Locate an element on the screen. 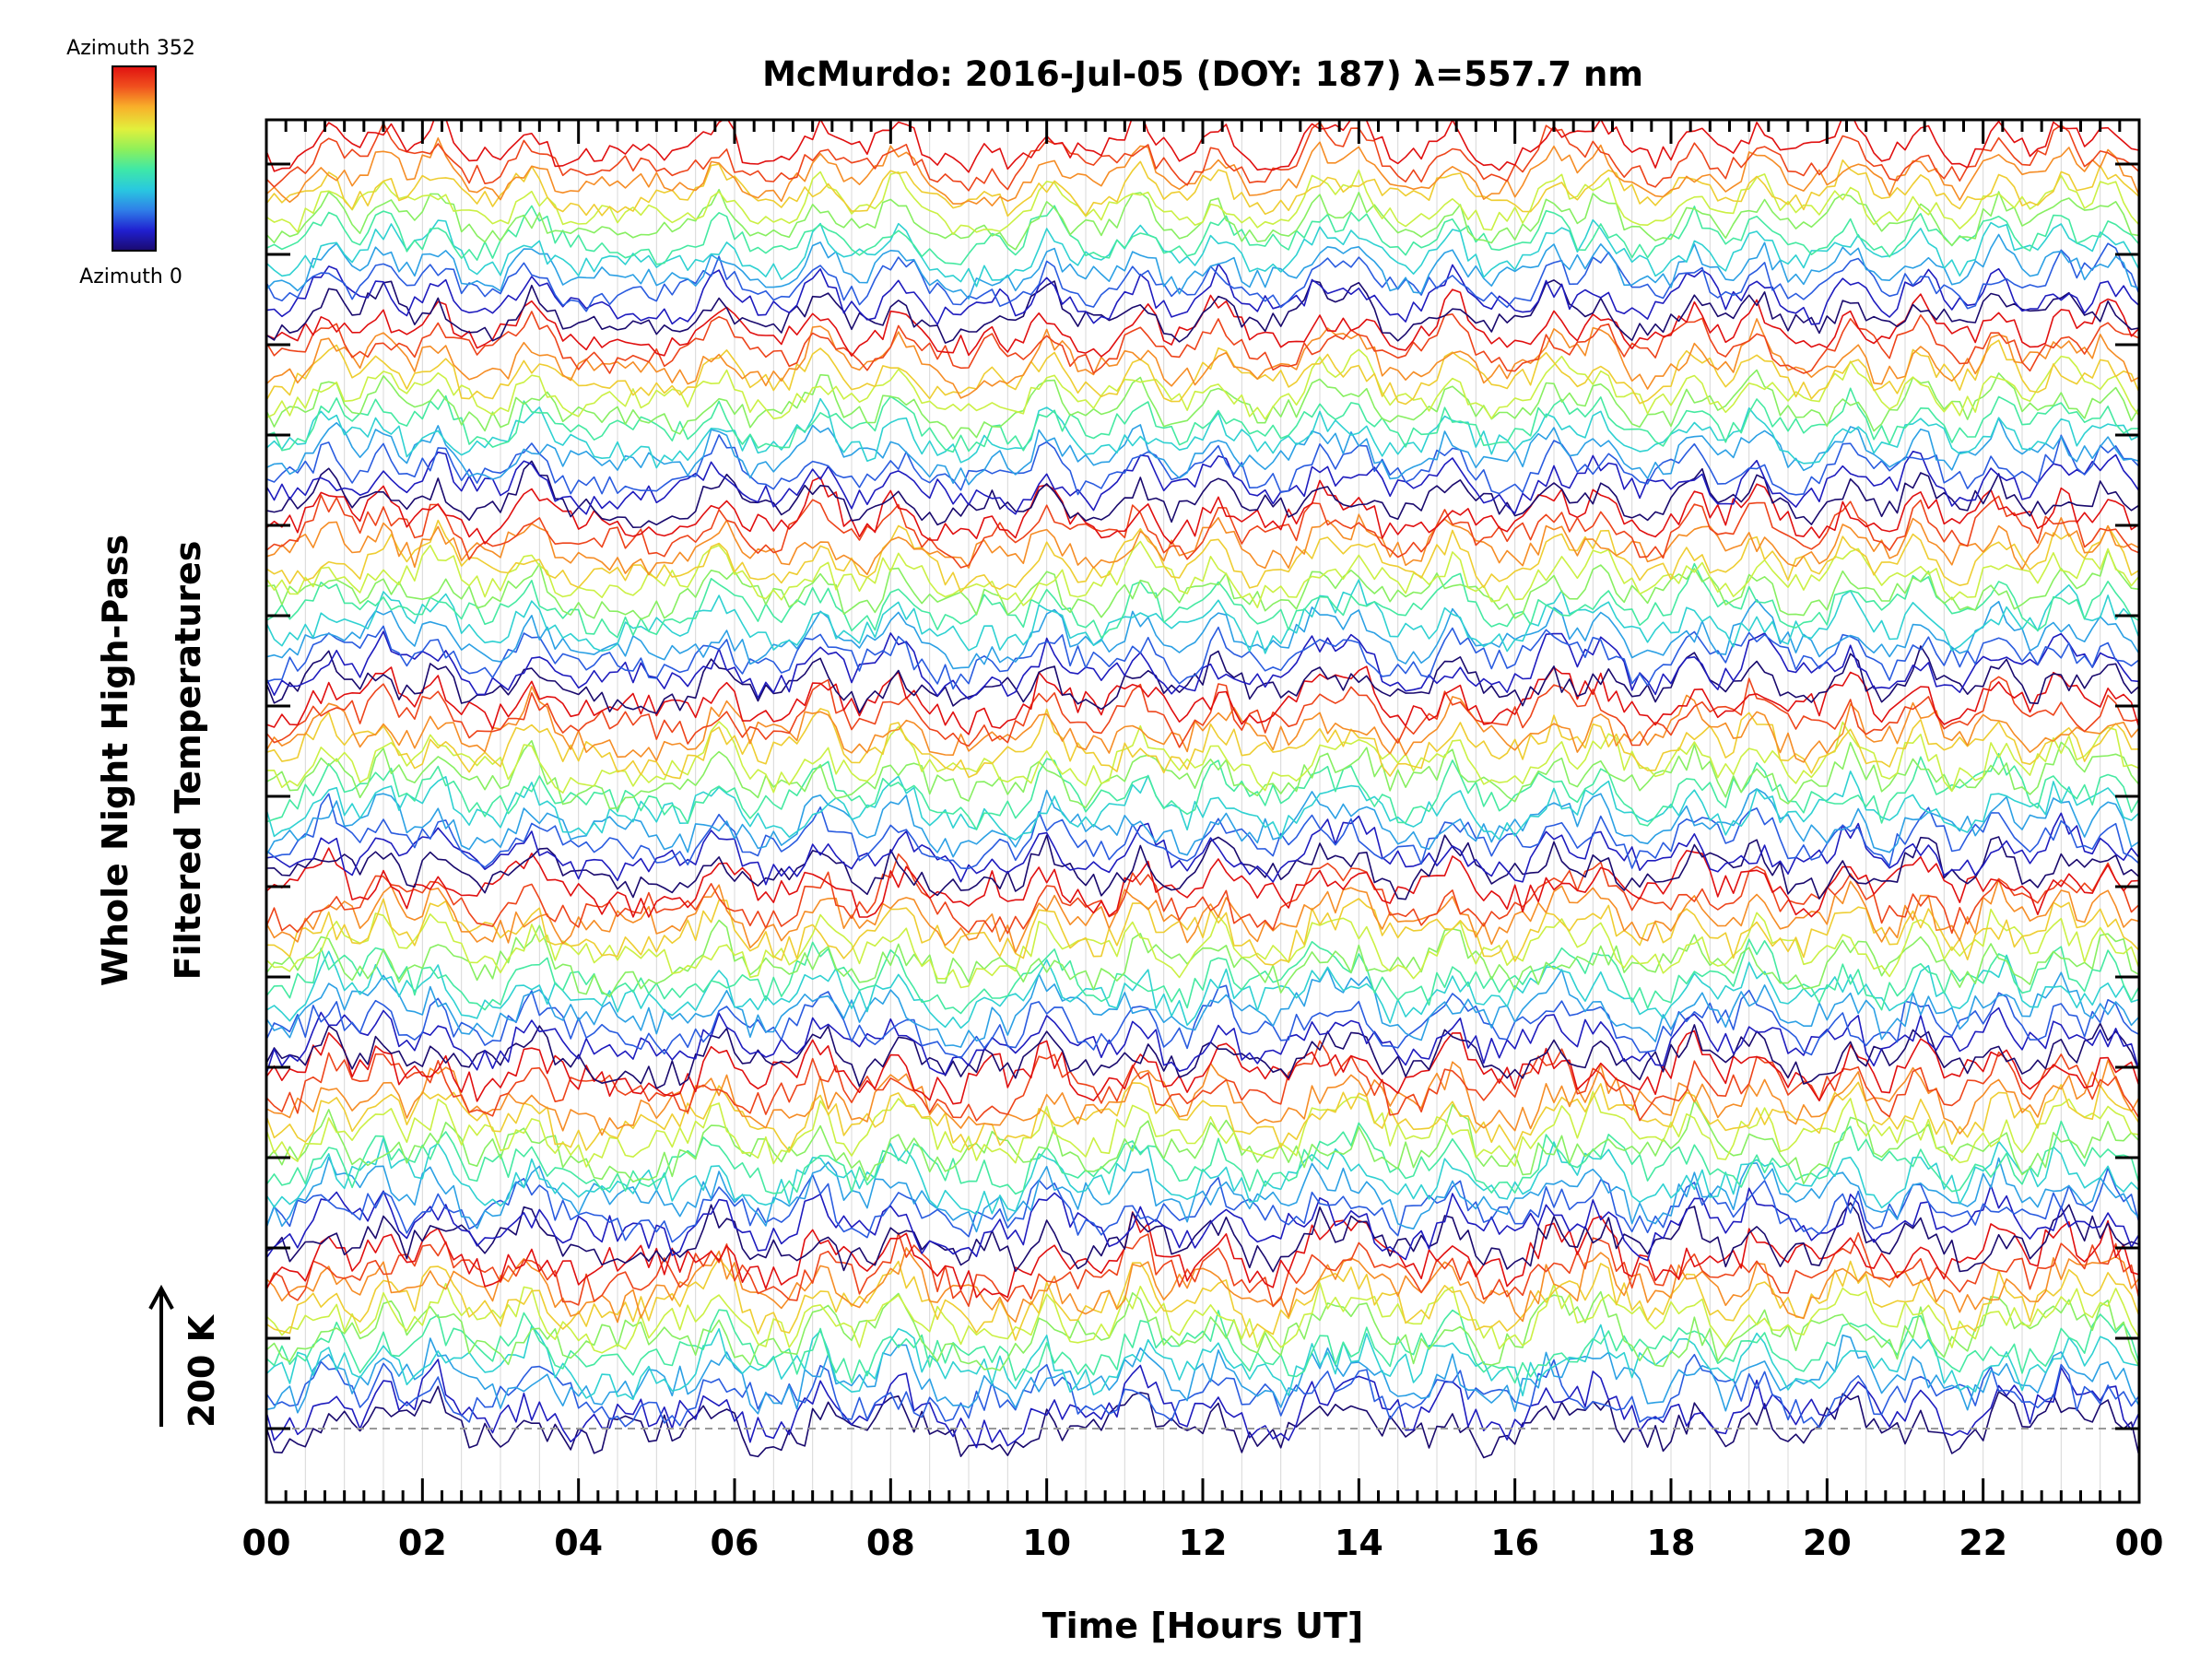  x-tick-label: 20 is located at coordinates (1827, 1543).